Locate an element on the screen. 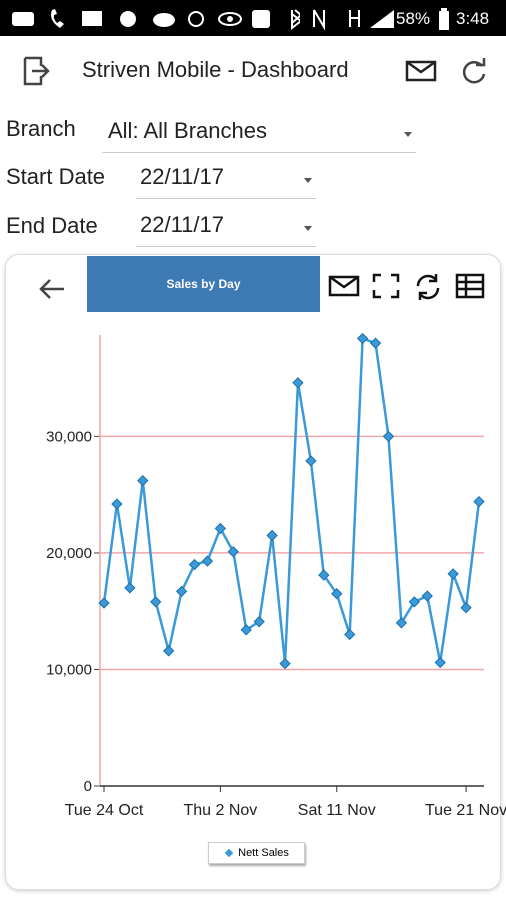  x-tick-label: Thu 2 Nov is located at coordinates (220, 810).